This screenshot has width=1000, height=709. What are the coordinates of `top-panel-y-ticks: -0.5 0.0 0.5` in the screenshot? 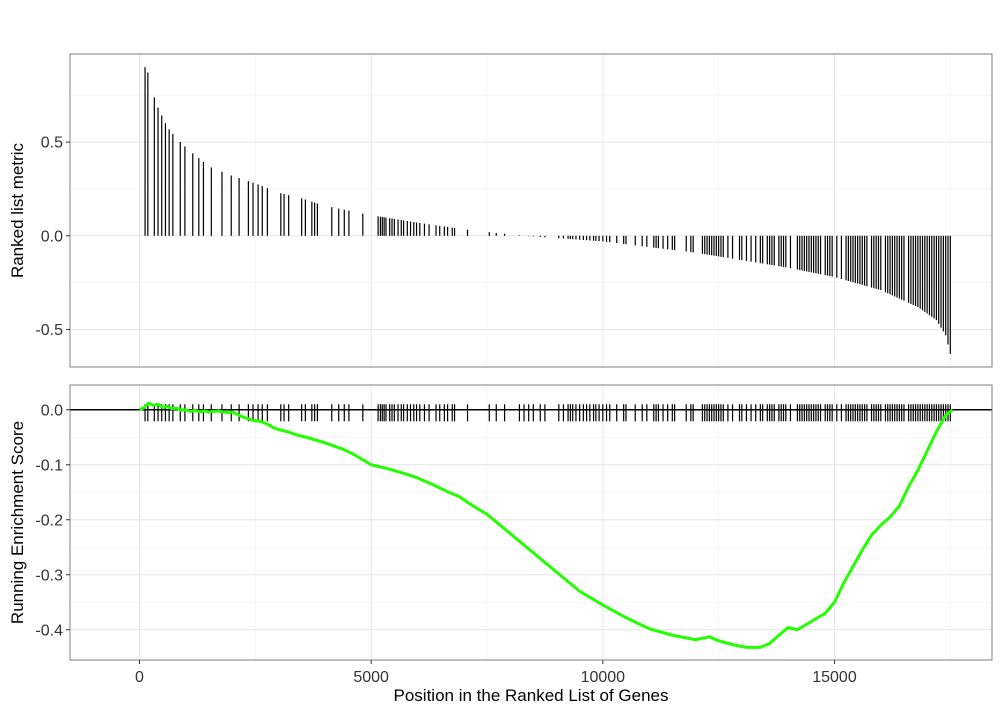 It's located at (52, 237).